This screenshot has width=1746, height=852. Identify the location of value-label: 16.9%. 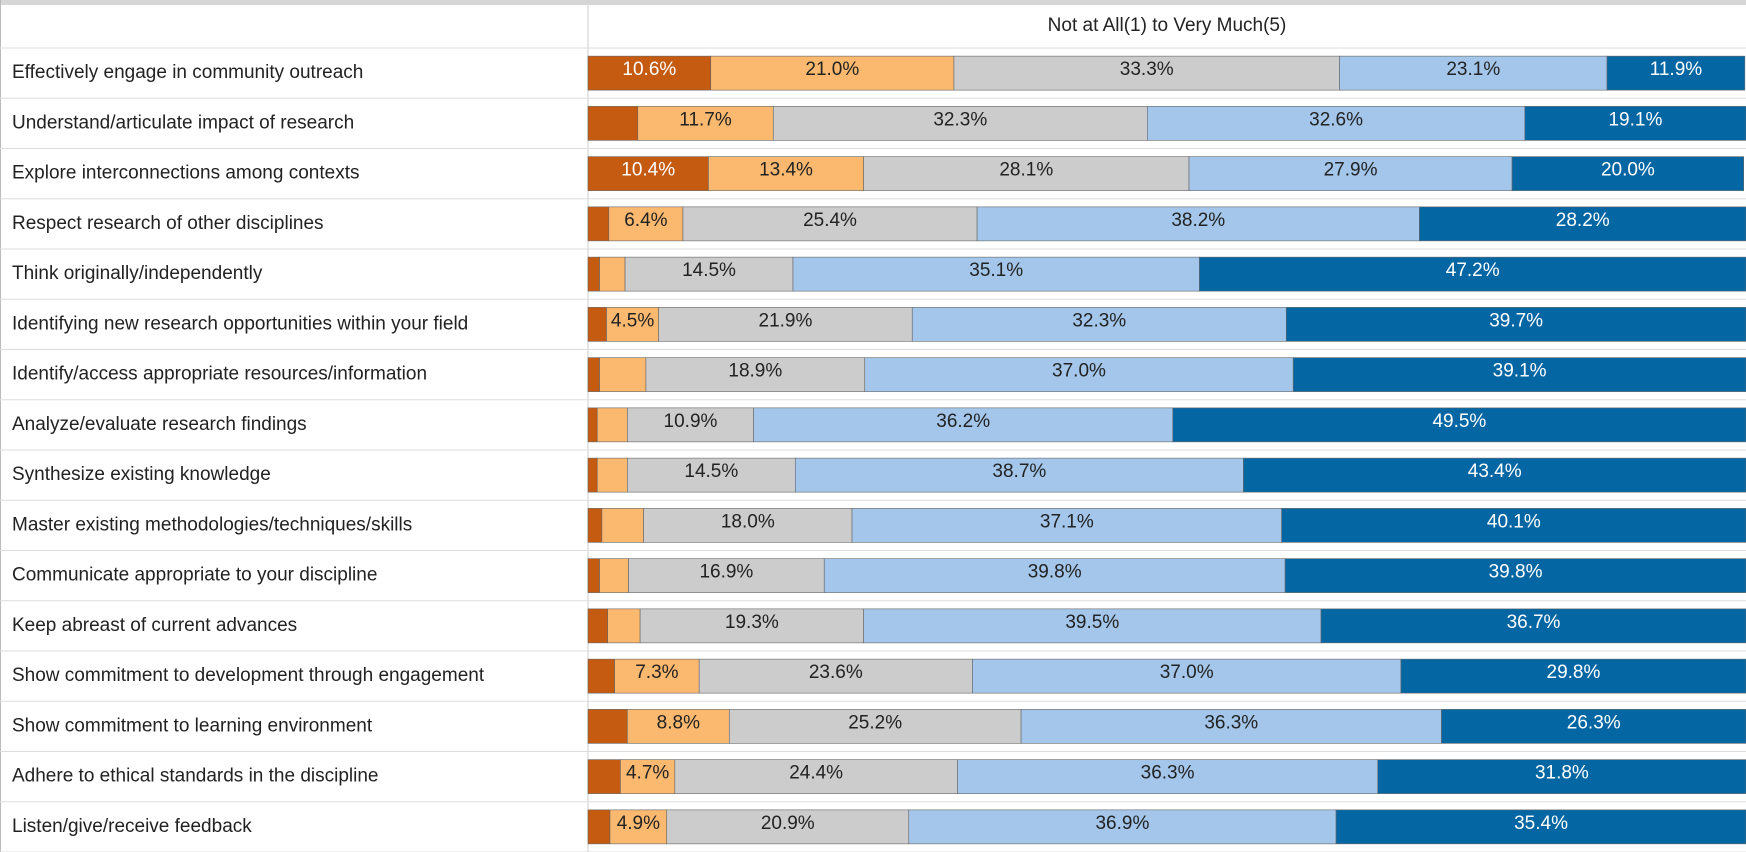
(726, 572).